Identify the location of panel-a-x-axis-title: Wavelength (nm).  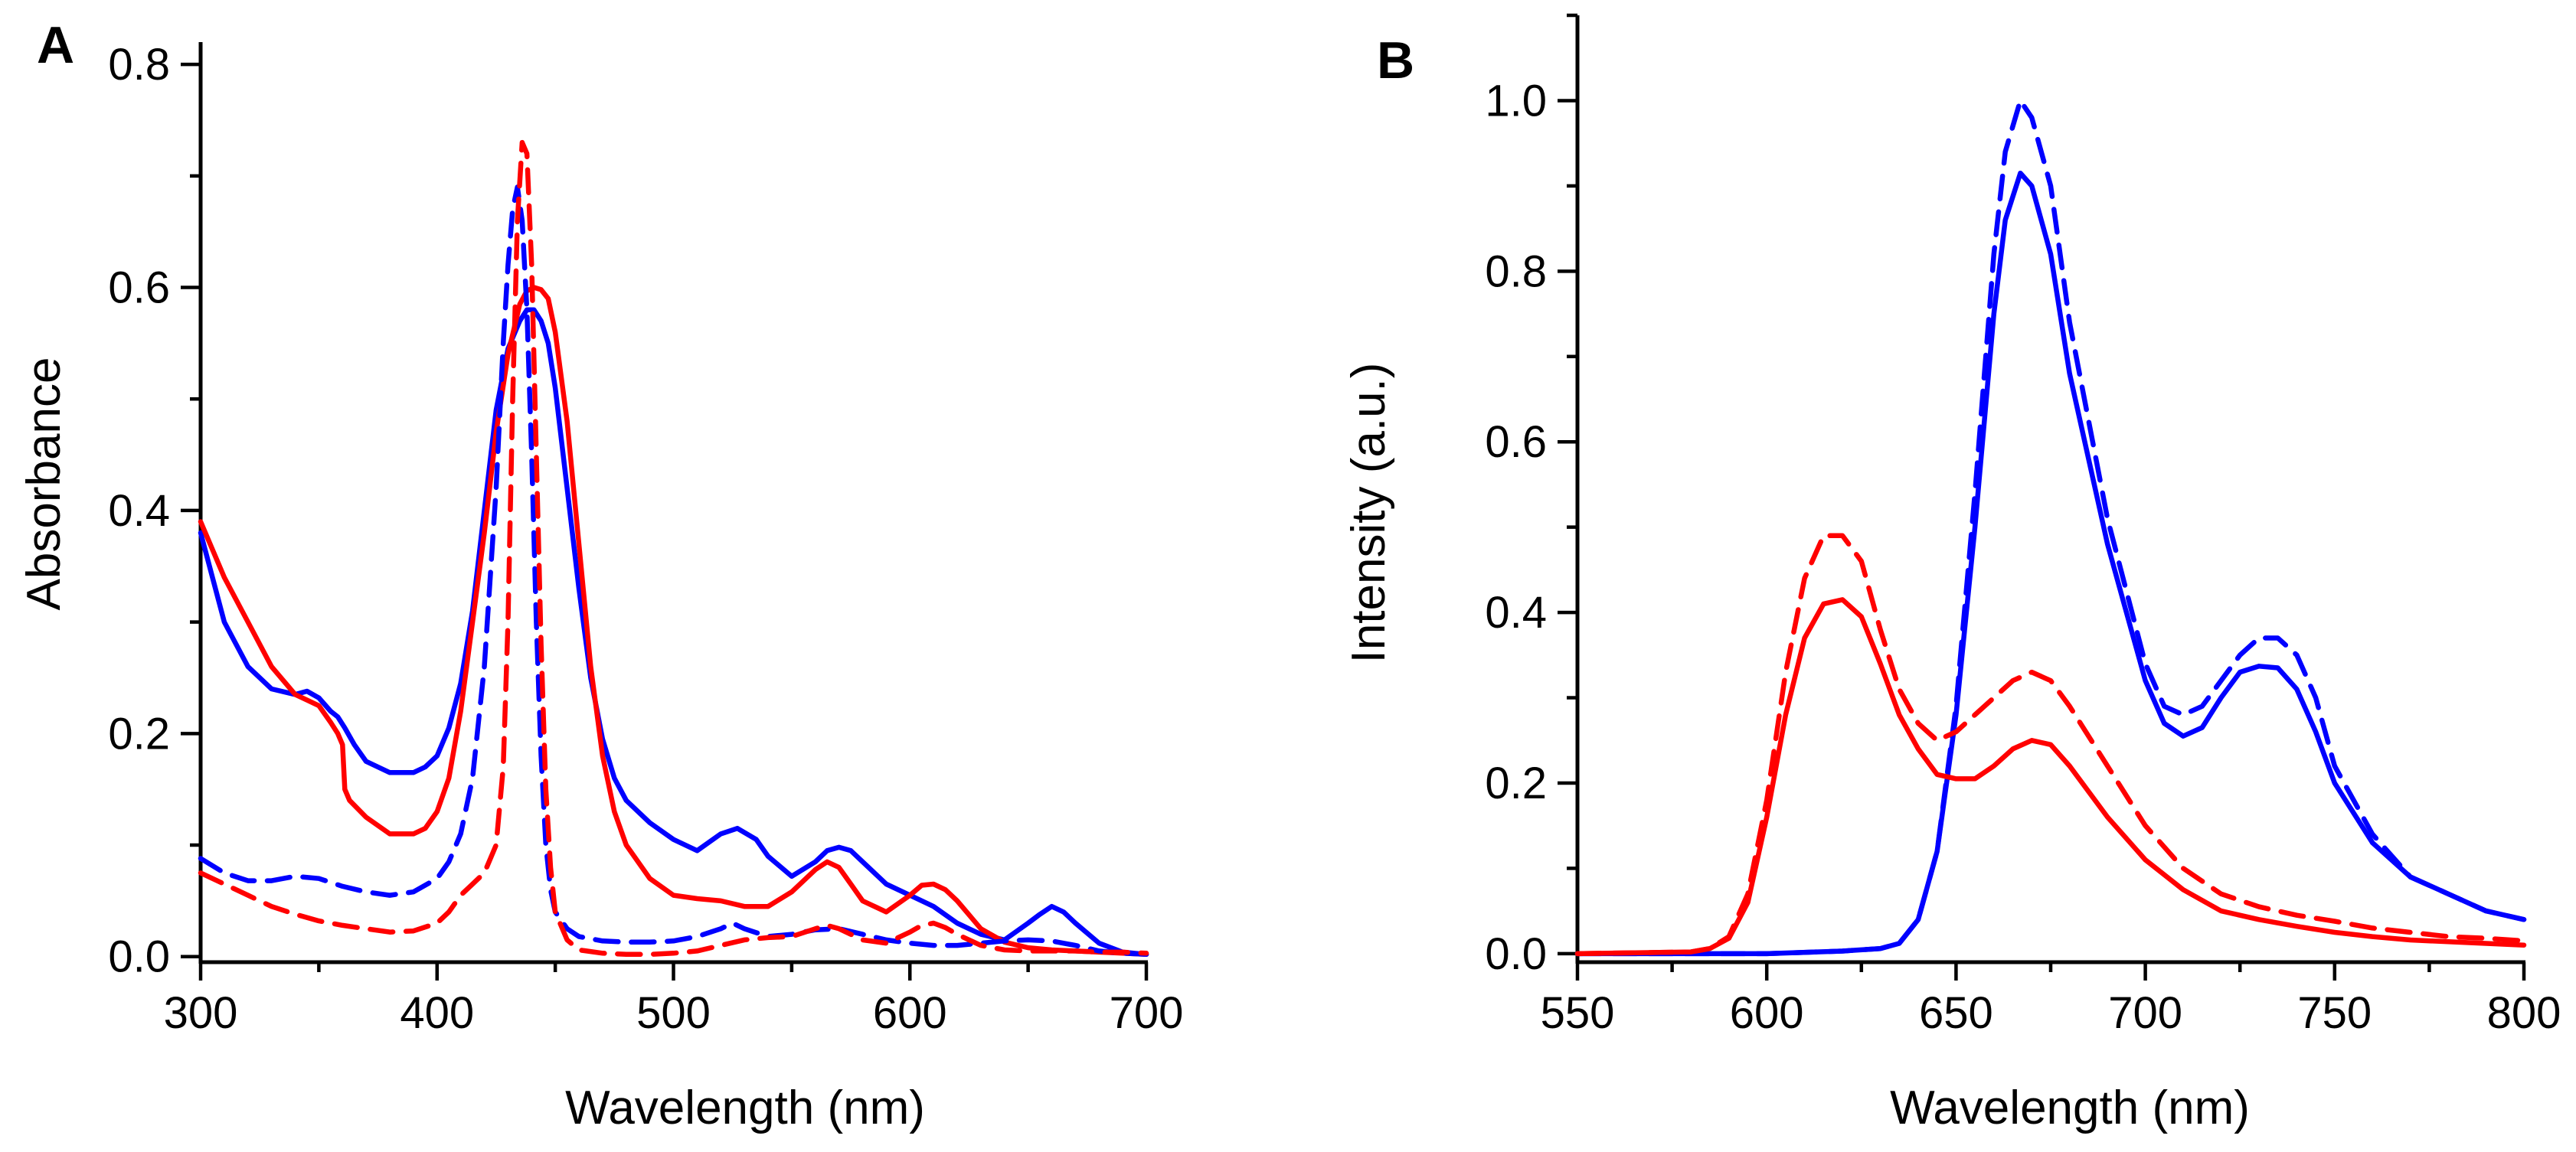
(745, 1108).